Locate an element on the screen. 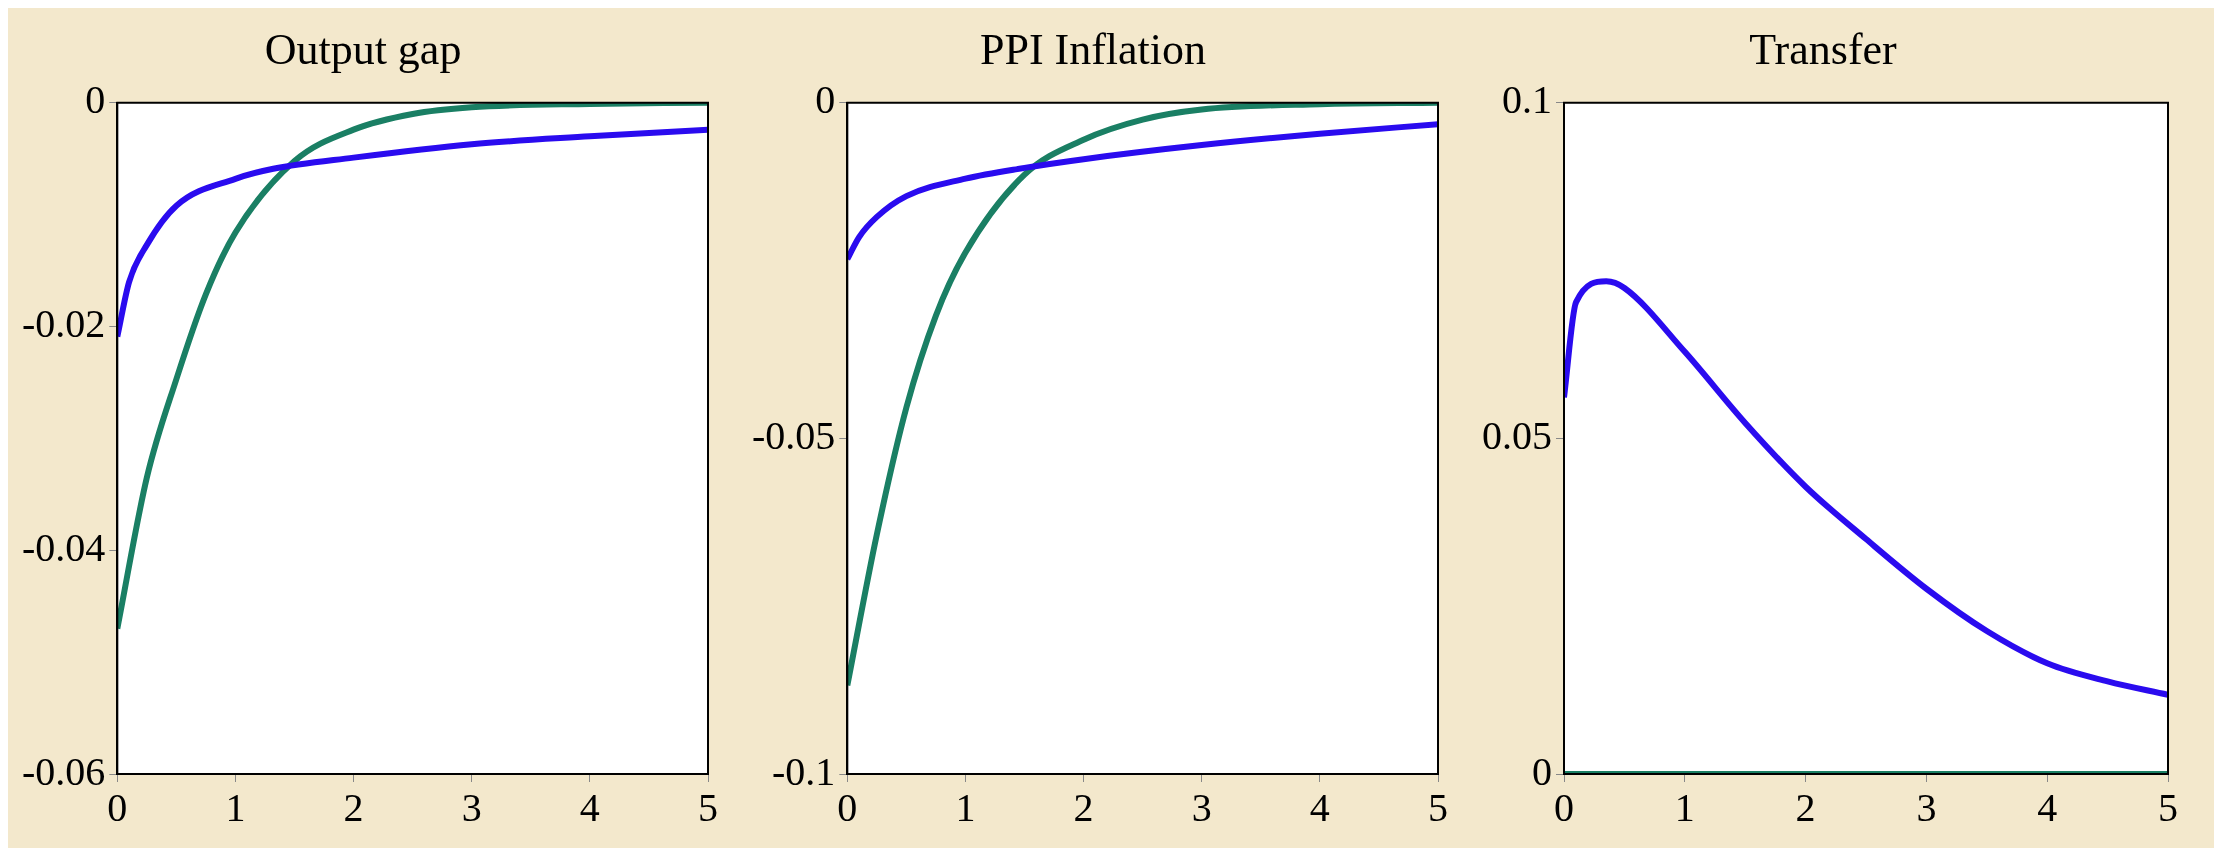 This screenshot has width=2222, height=856. y-tick-label: -0.02 is located at coordinates (63, 324).